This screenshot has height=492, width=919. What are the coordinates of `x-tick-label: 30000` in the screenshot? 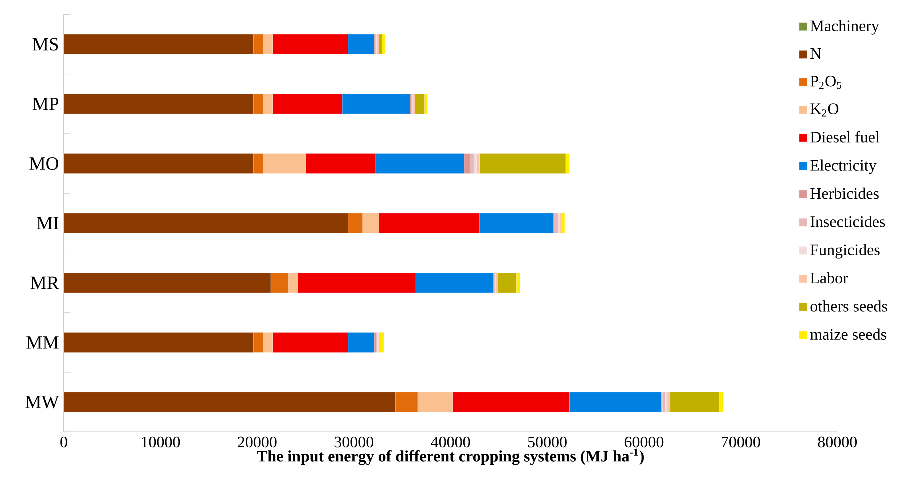 It's located at (354, 442).